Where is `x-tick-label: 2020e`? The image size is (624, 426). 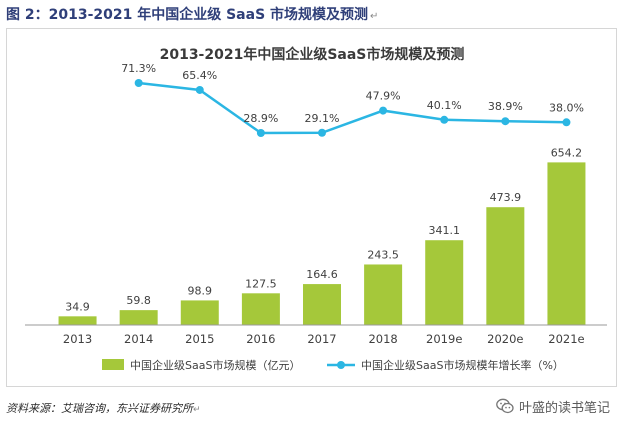 x-tick-label: 2020e is located at coordinates (505, 339).